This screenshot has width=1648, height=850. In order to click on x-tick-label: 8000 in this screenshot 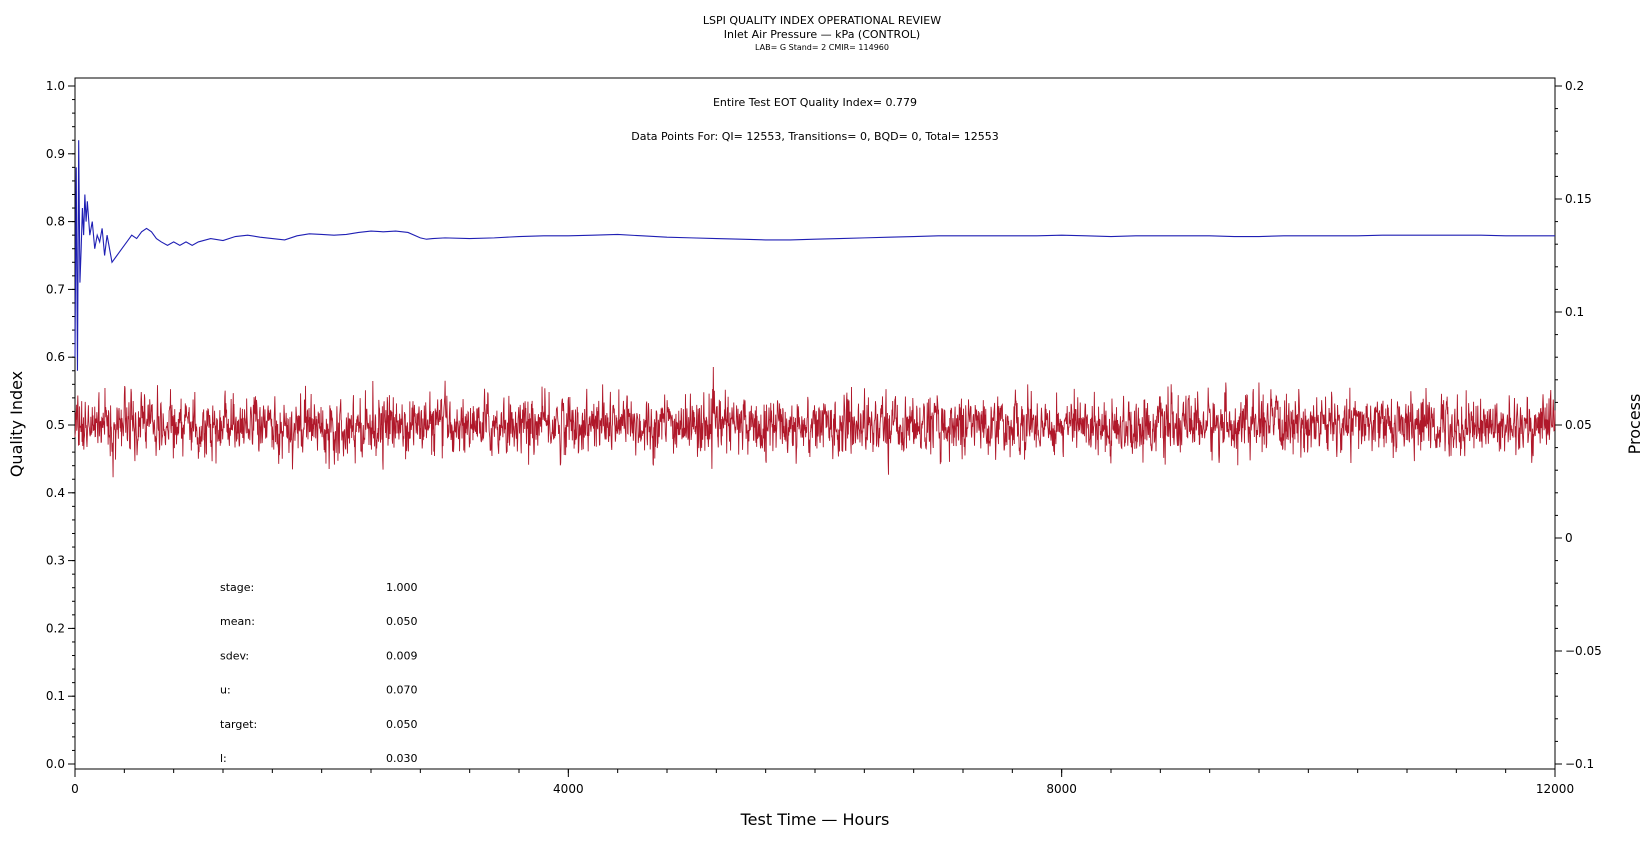, I will do `click(1061, 789)`.